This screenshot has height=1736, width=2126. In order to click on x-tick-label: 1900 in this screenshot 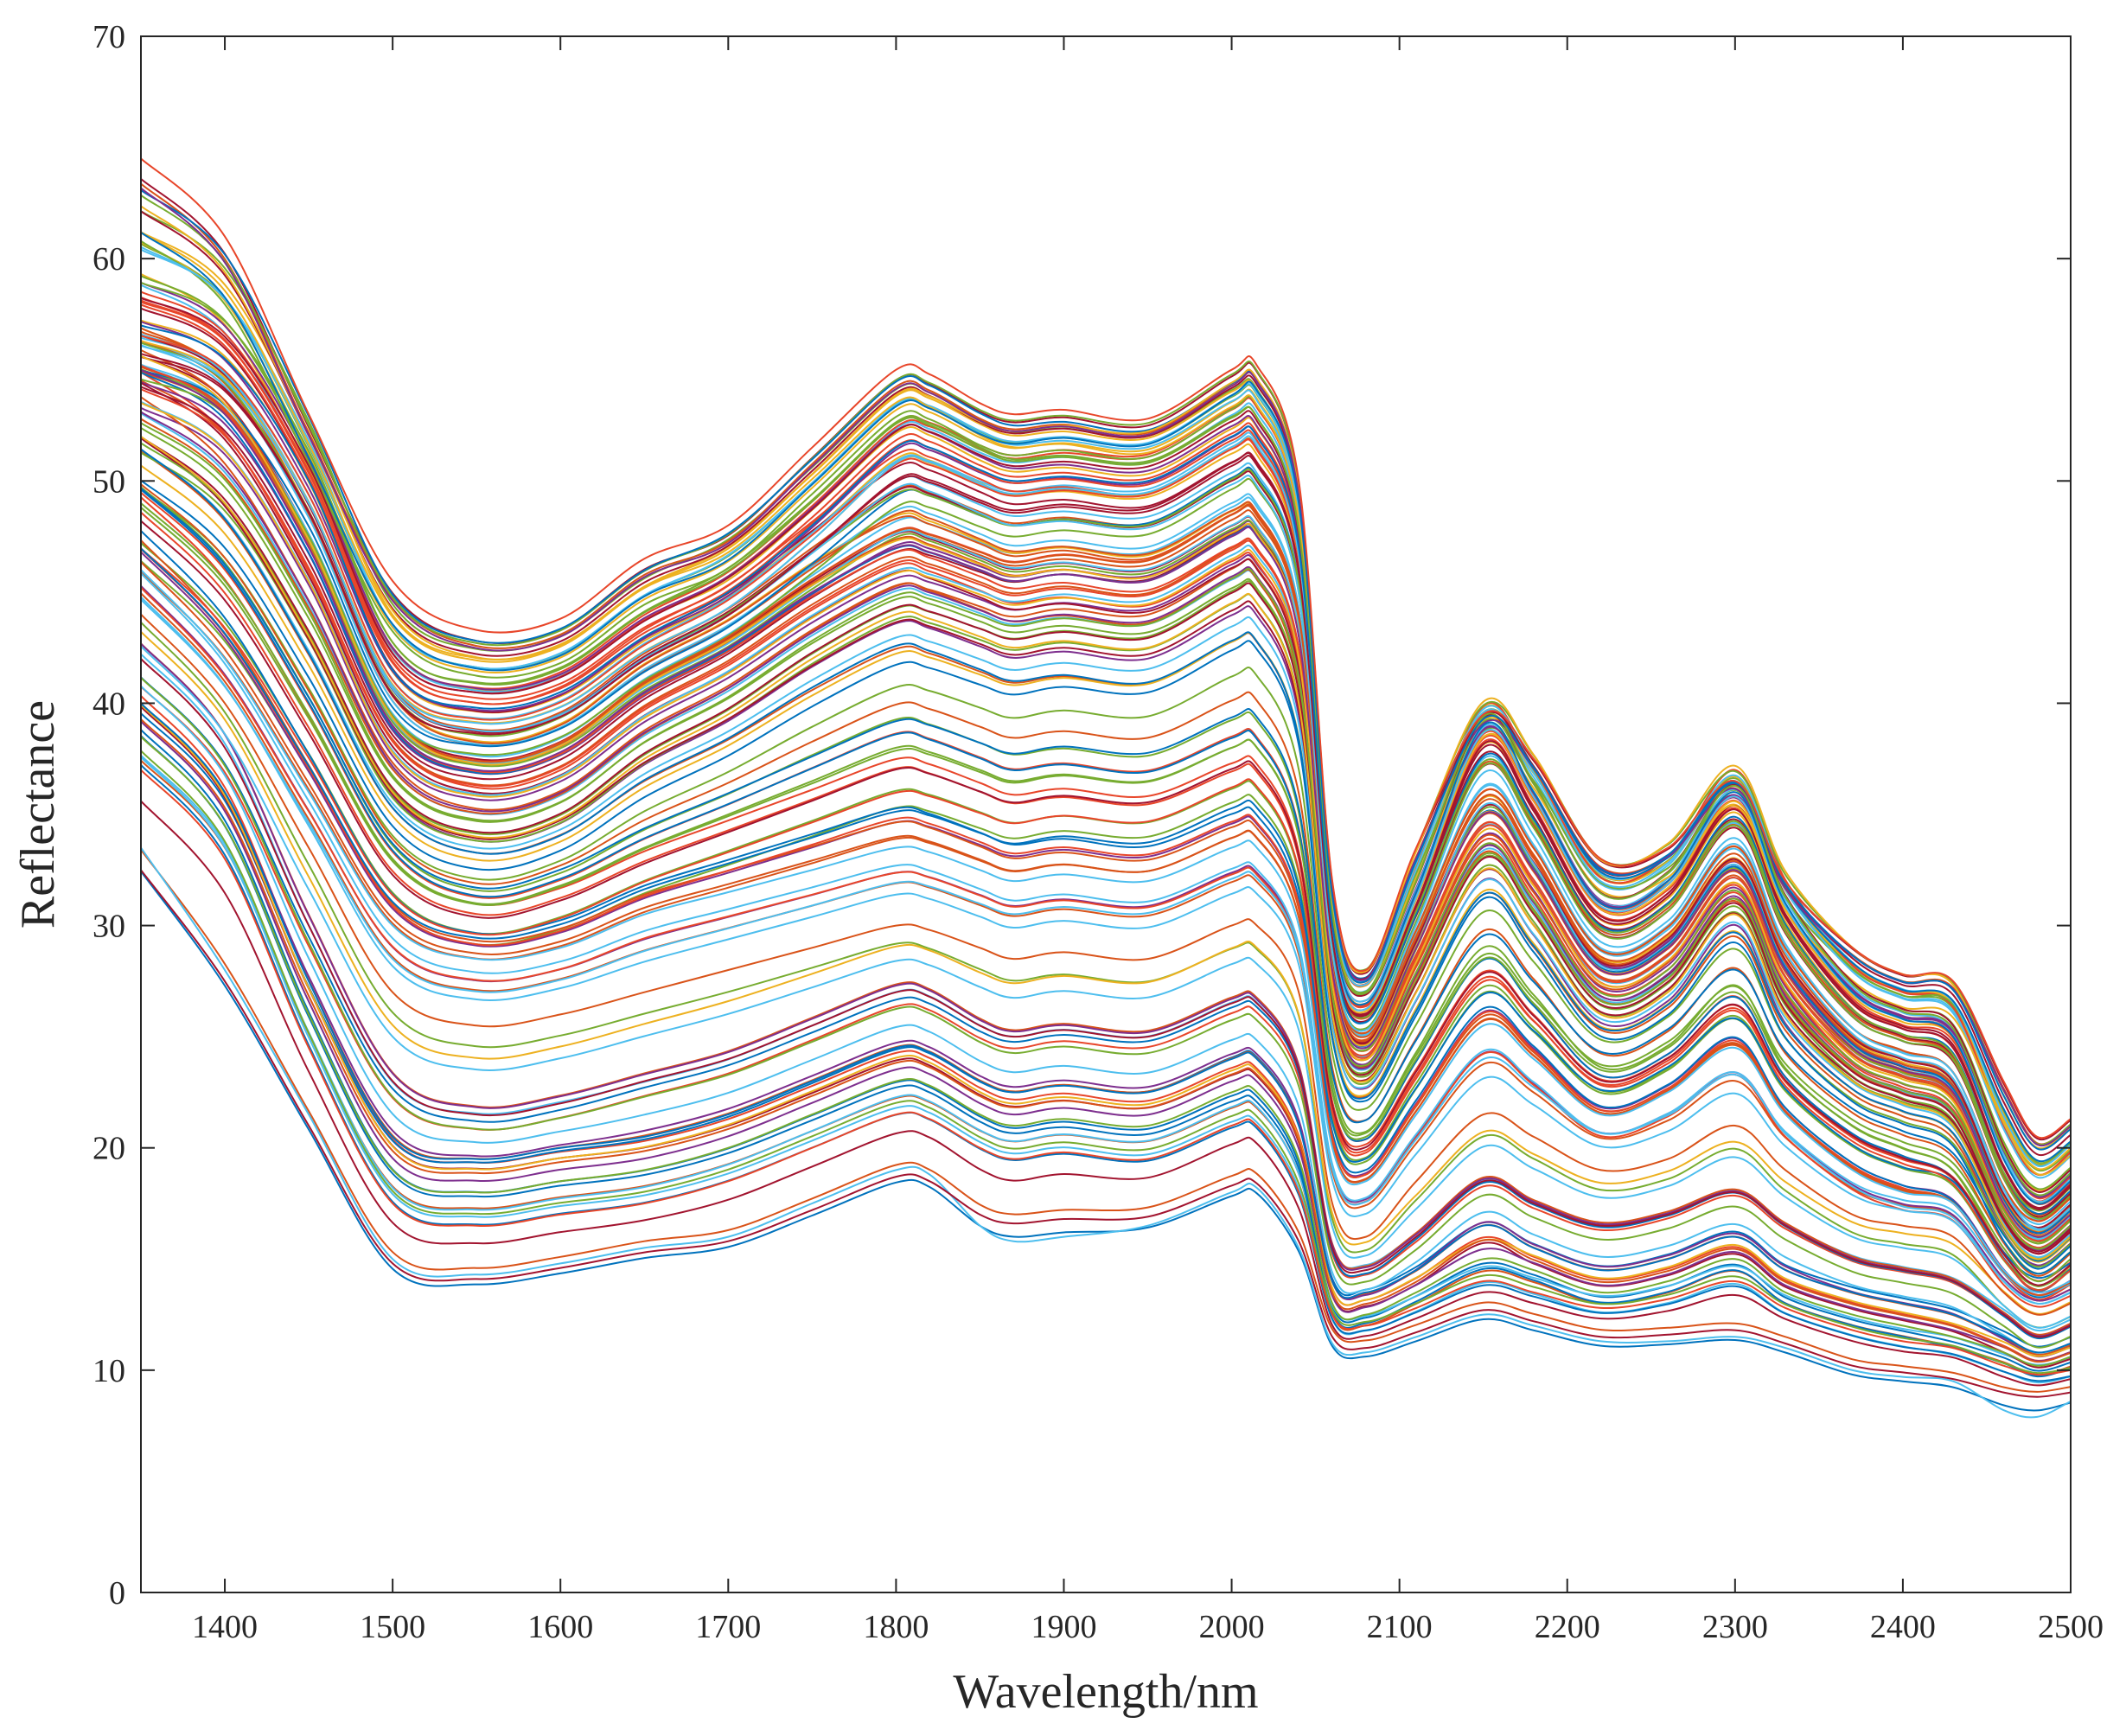, I will do `click(1063, 1627)`.